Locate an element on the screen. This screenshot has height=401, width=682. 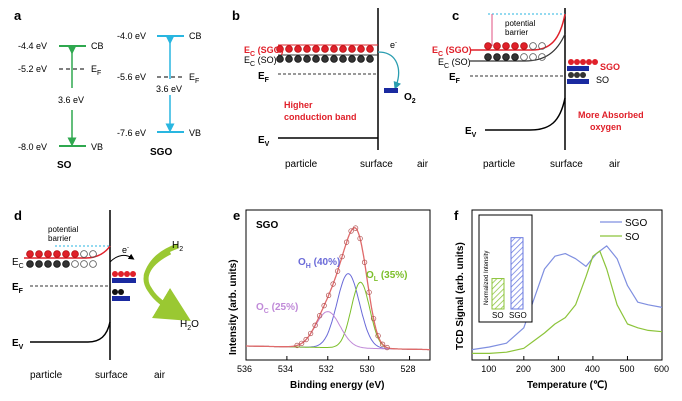
b-ec-sgo-sub: C is located at coordinates (252, 54).